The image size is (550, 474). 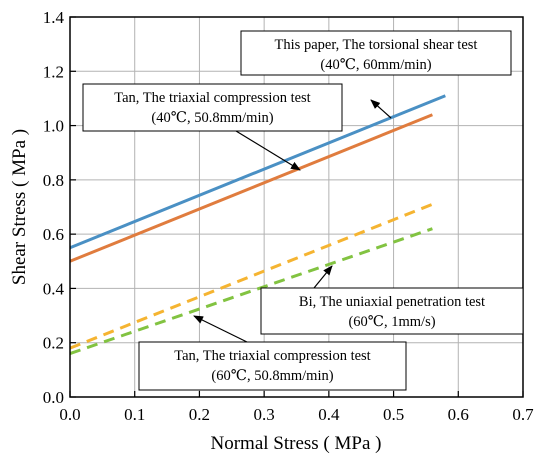 What do you see at coordinates (523, 414) in the screenshot?
I see `x-tick-label: 0.7` at bounding box center [523, 414].